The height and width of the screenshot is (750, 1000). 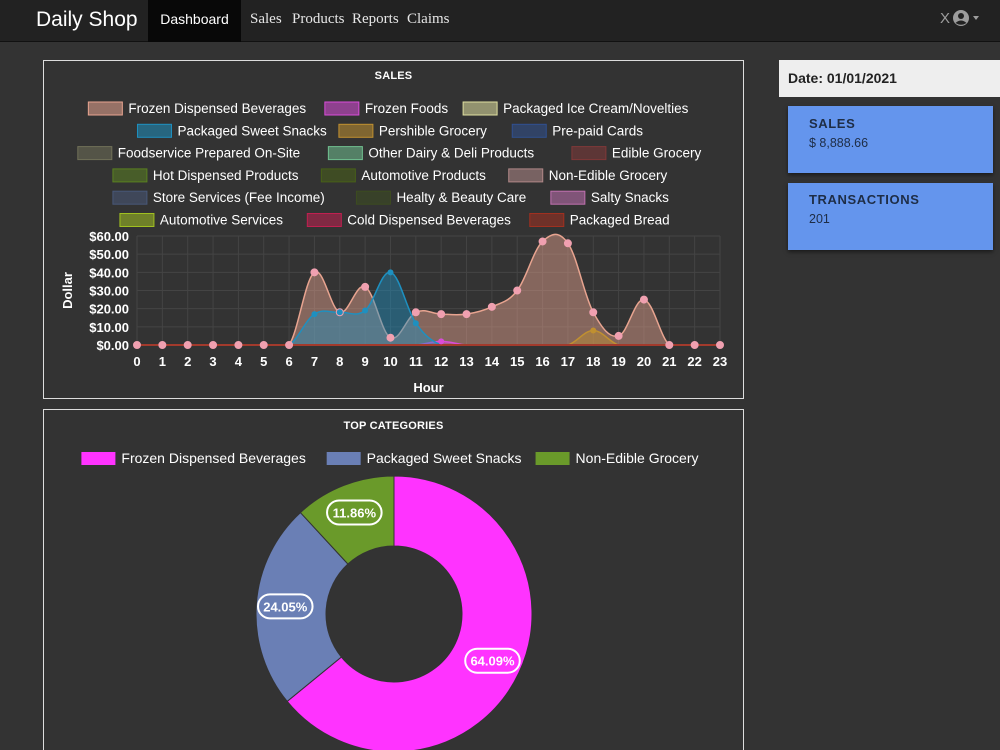 What do you see at coordinates (109, 309) in the screenshot?
I see `y-tick-label: $20.00` at bounding box center [109, 309].